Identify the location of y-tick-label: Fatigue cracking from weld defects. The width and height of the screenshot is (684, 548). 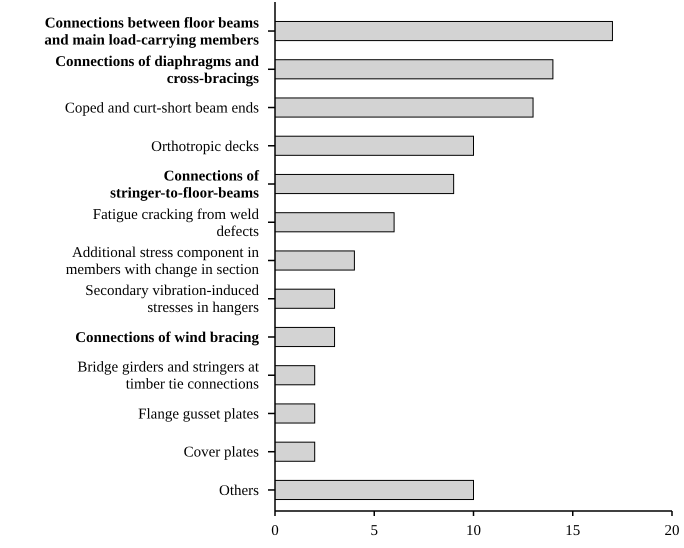
(176, 223).